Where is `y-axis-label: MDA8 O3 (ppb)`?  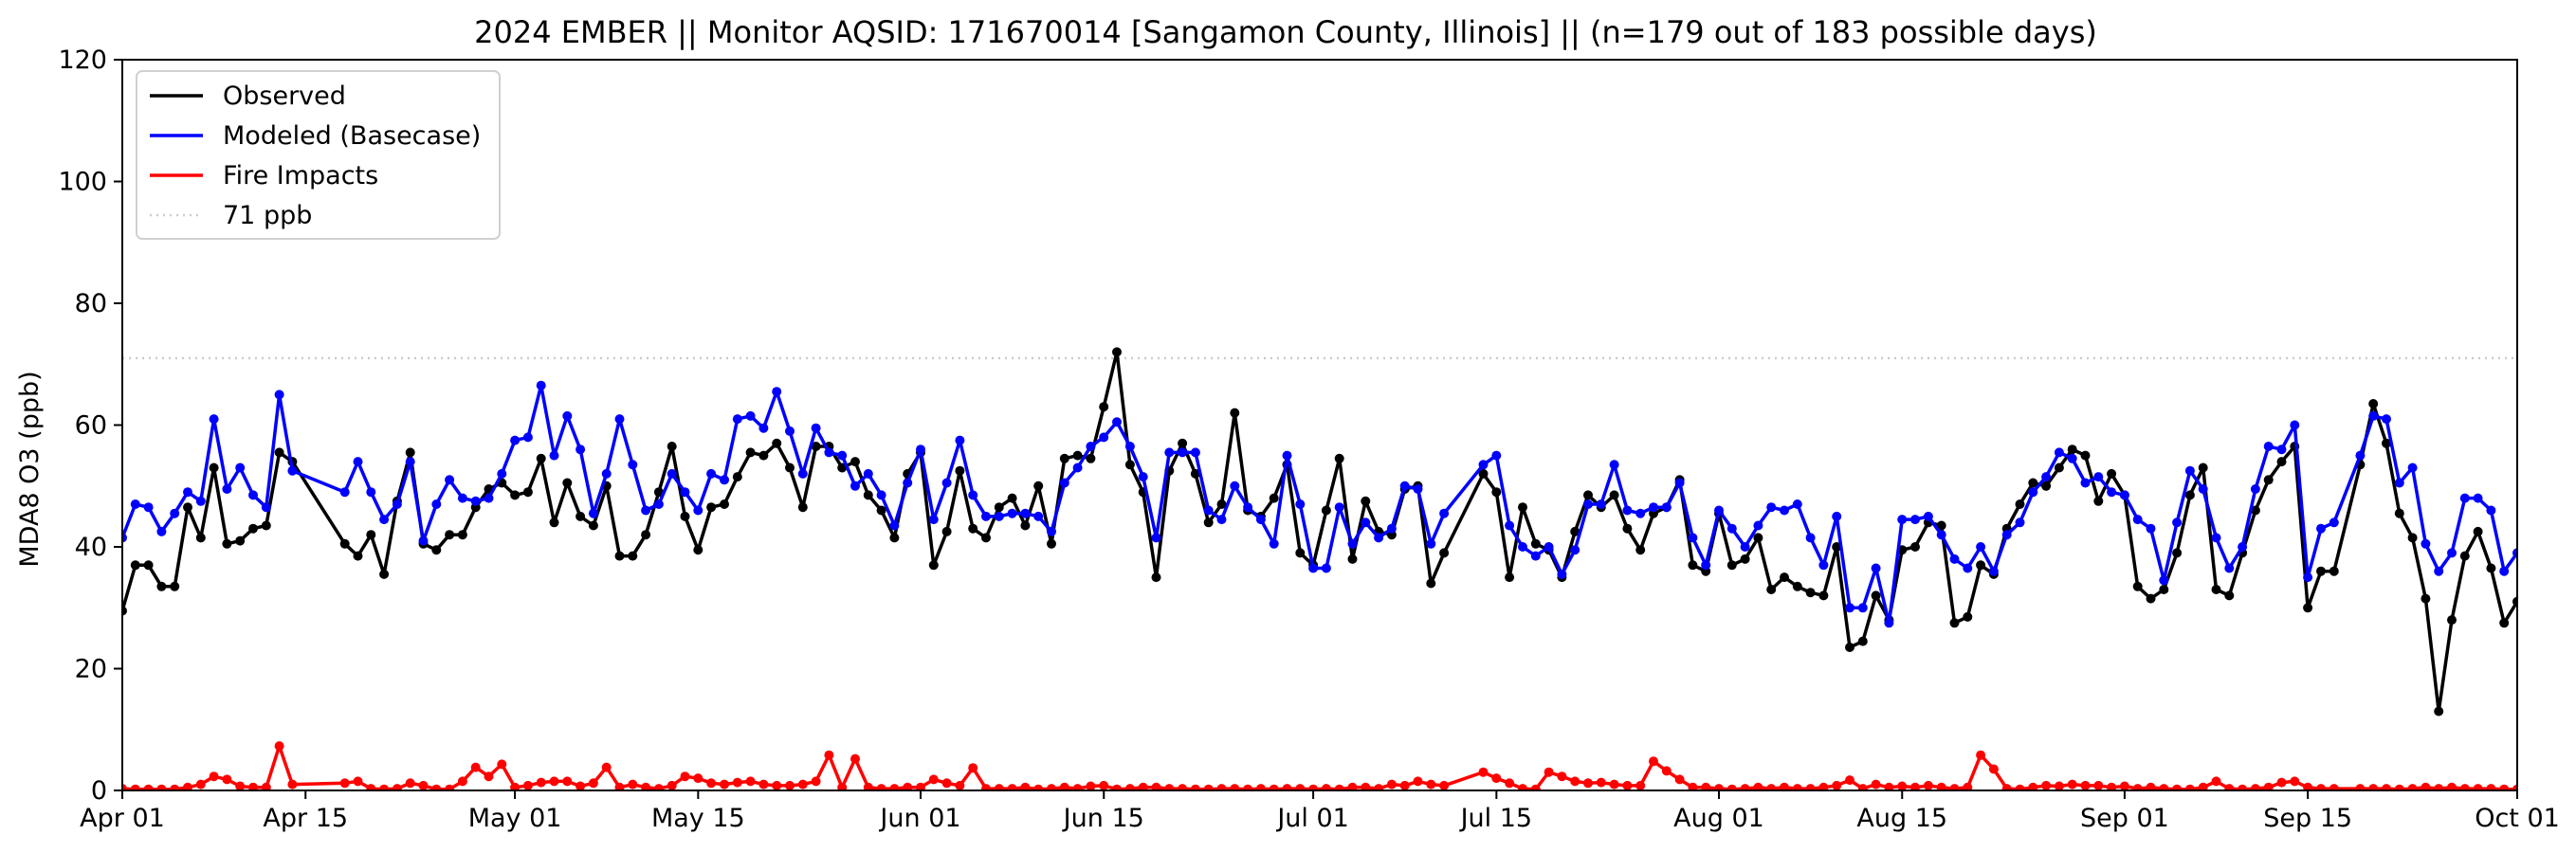
y-axis-label: MDA8 O3 (ppb) is located at coordinates (30, 469).